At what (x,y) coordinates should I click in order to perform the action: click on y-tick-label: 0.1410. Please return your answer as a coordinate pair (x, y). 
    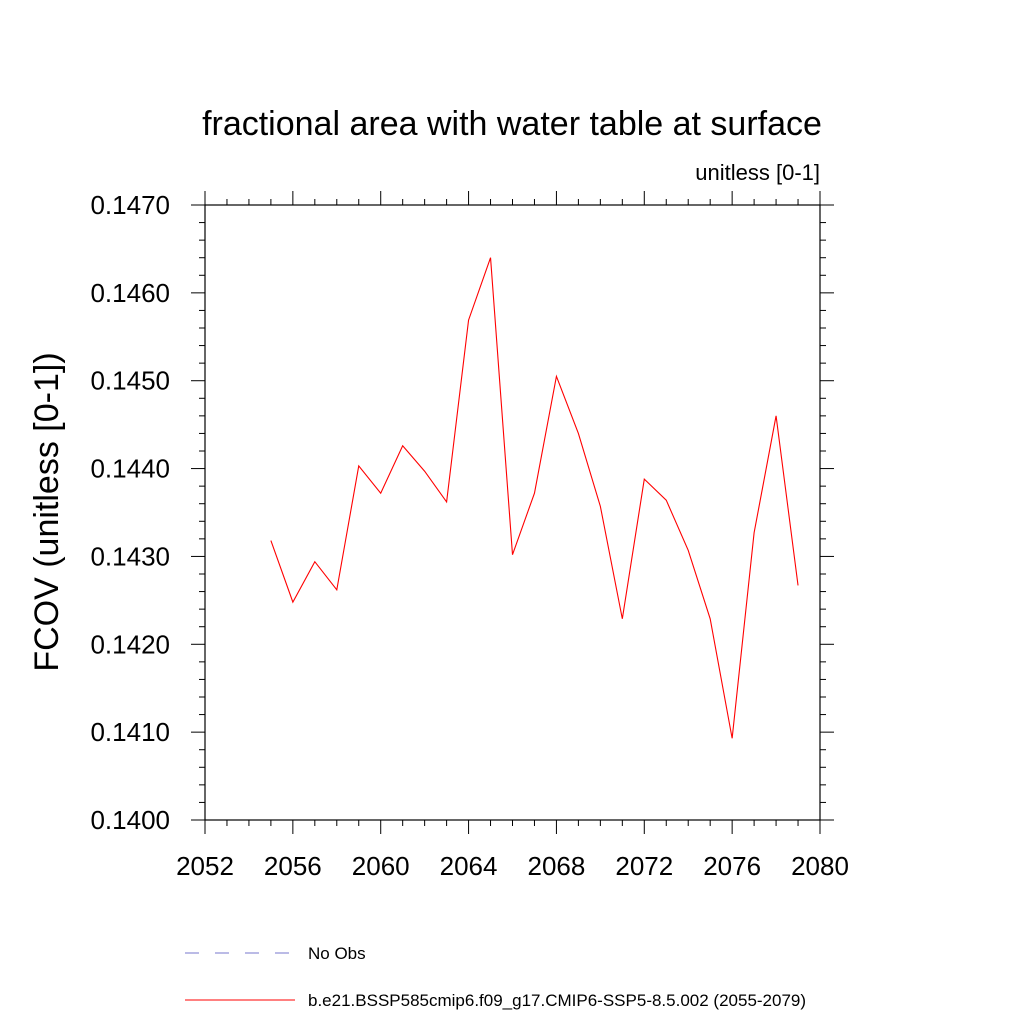
    Looking at the image, I should click on (130, 732).